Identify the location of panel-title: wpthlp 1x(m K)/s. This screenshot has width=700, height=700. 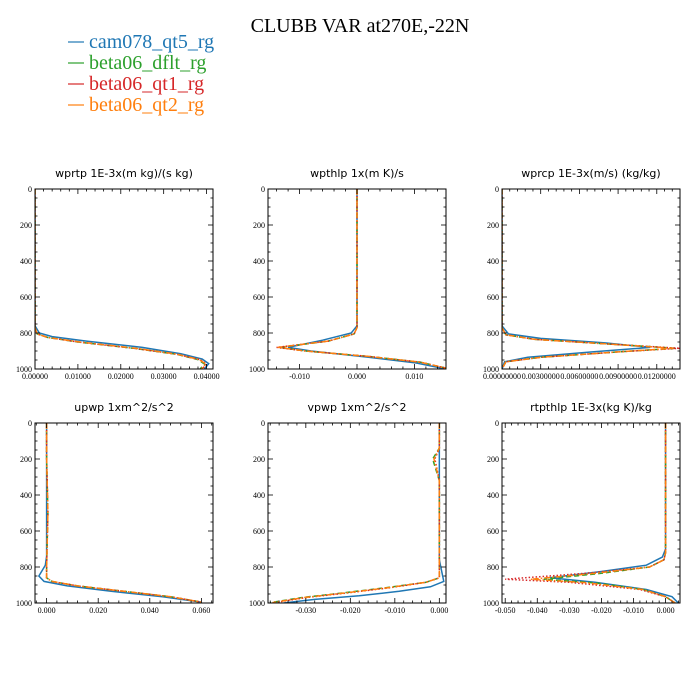
(357, 173).